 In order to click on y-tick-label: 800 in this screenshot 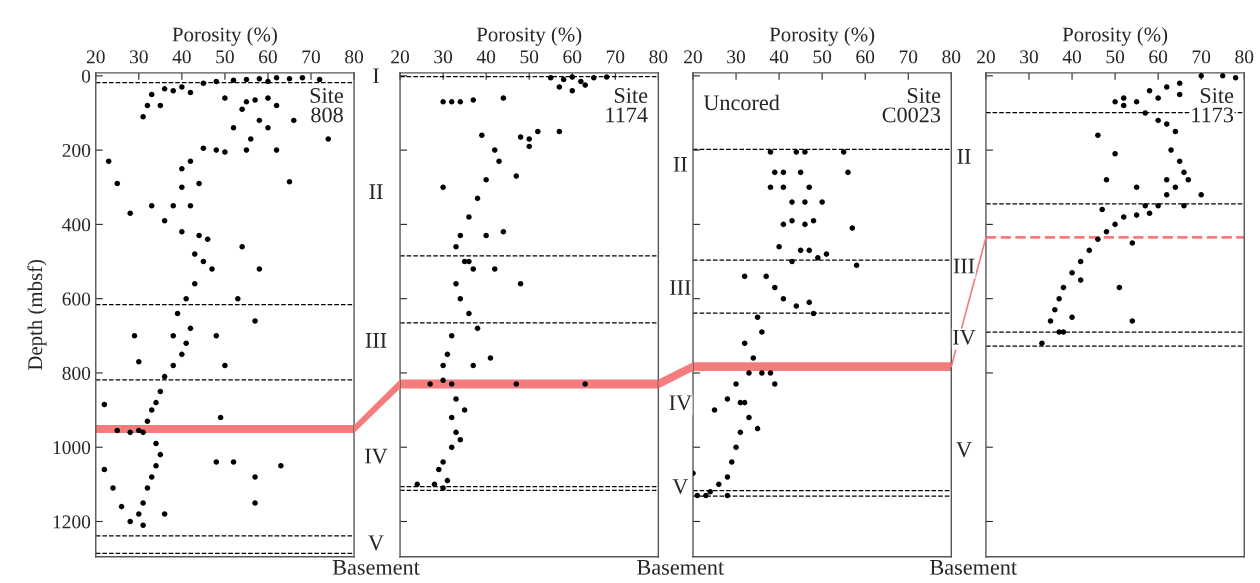, I will do `click(76, 373)`.